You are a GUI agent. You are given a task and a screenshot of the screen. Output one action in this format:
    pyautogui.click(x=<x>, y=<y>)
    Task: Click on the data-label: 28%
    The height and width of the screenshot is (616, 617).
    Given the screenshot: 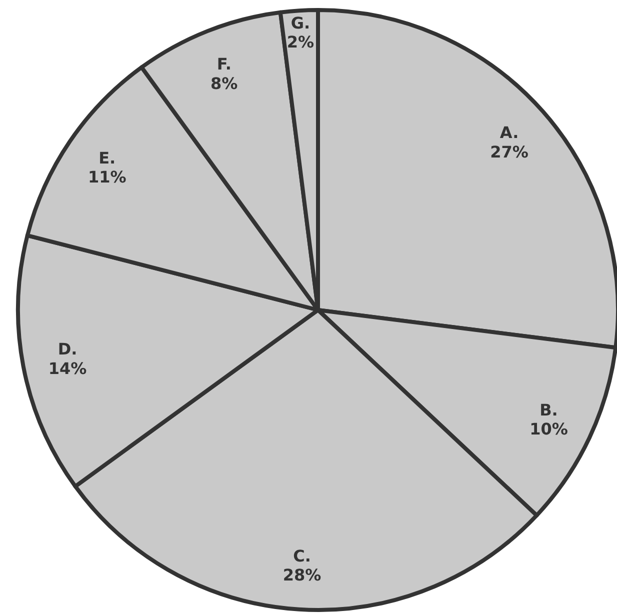 What is the action you would take?
    pyautogui.click(x=302, y=574)
    